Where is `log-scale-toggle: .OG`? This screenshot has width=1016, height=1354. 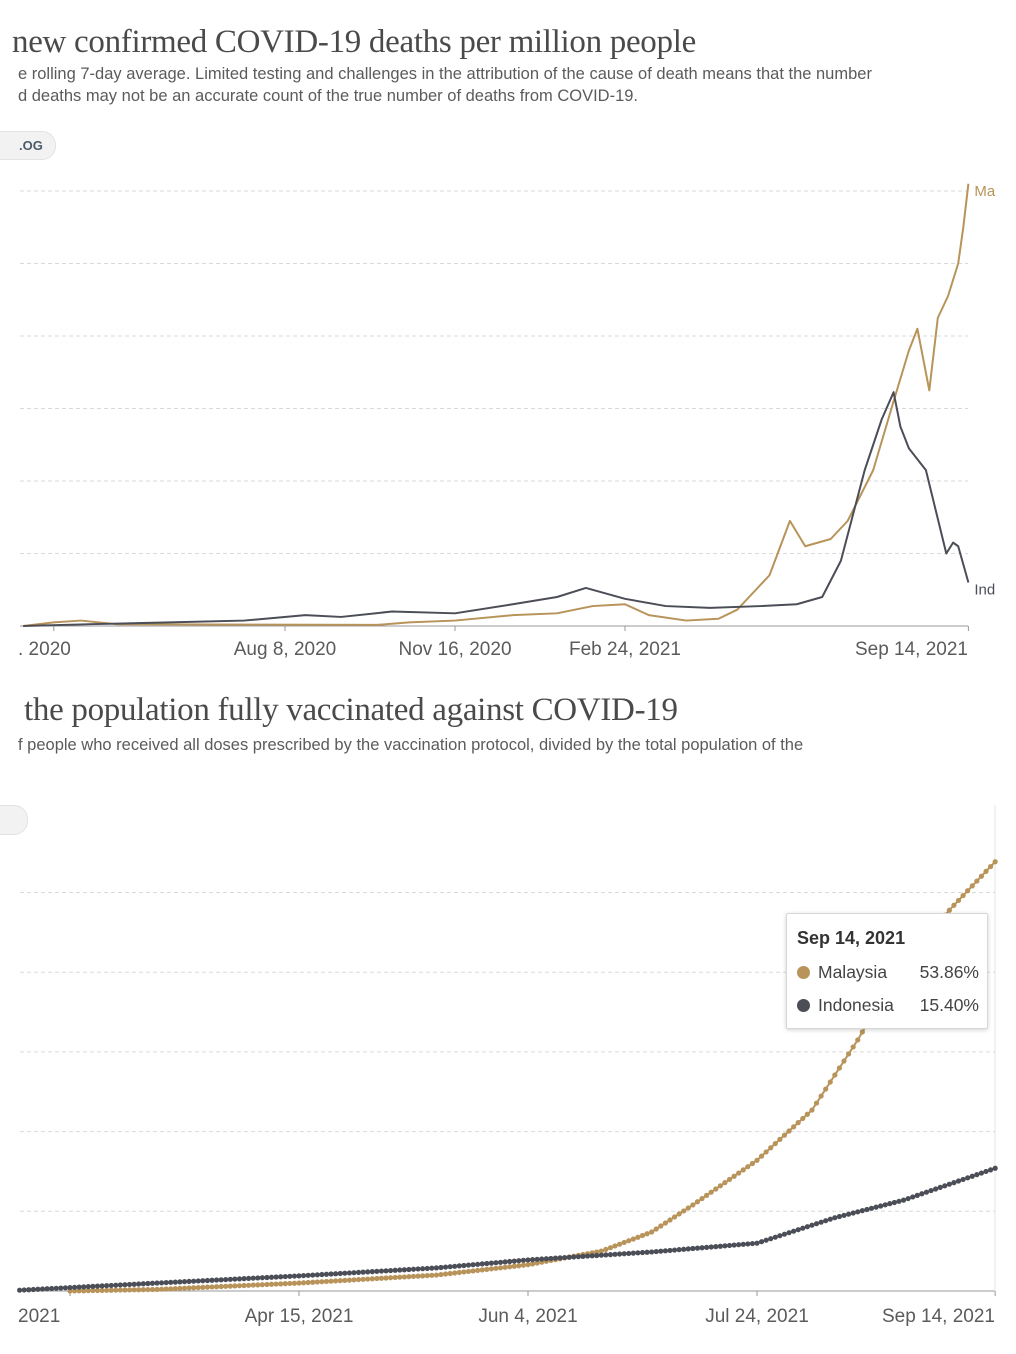 log-scale-toggle: .OG is located at coordinates (28, 145).